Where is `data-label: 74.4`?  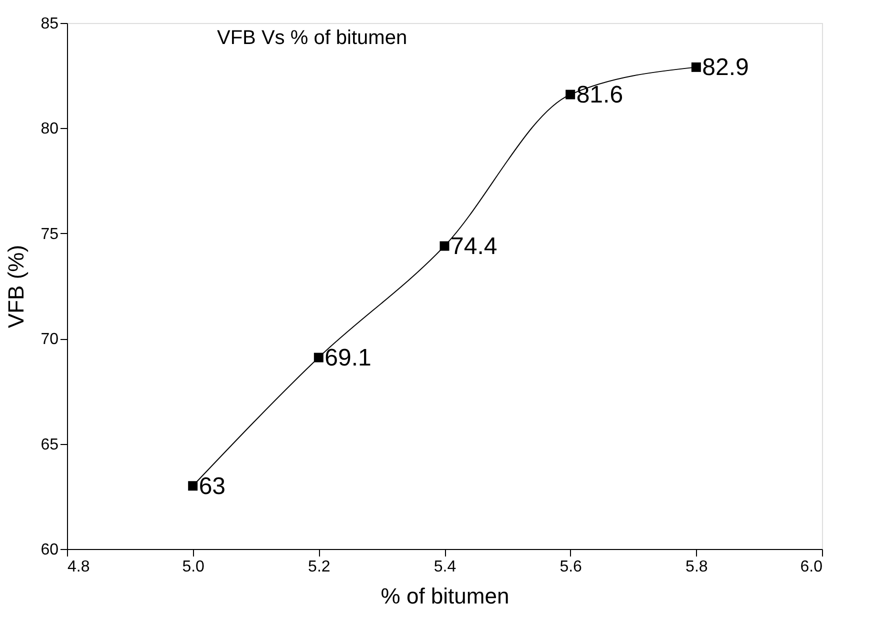
data-label: 74.4 is located at coordinates (474, 246).